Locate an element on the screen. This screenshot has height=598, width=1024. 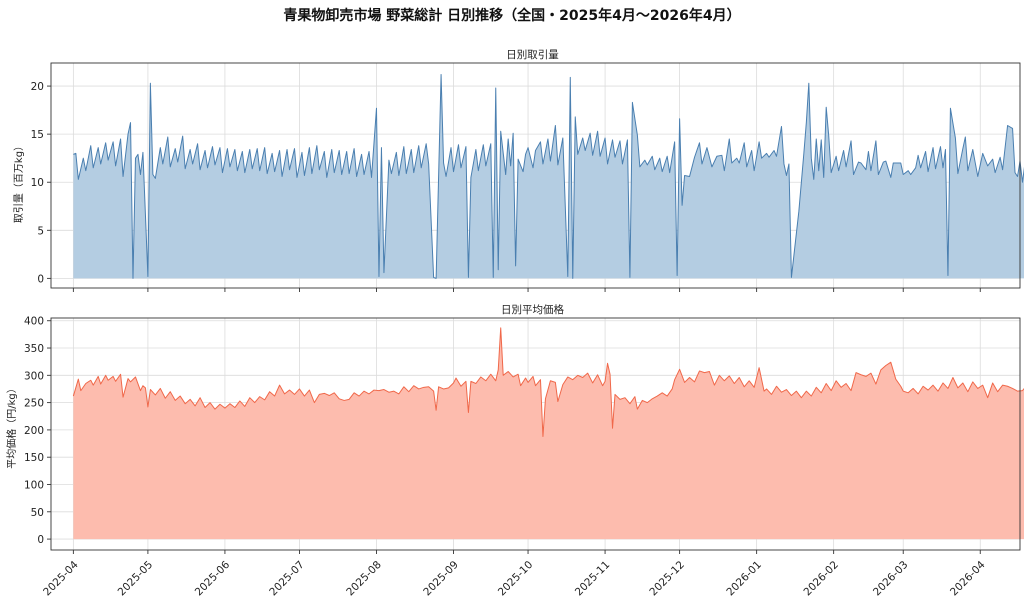
x-tick-label: 2025-12 is located at coordinates (667, 578).